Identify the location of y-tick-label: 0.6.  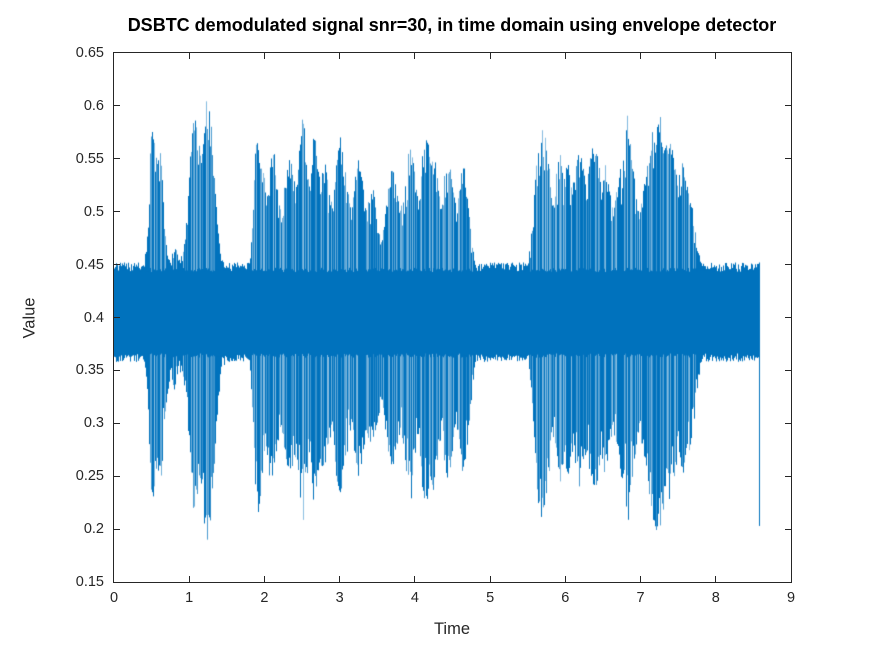
(93, 105).